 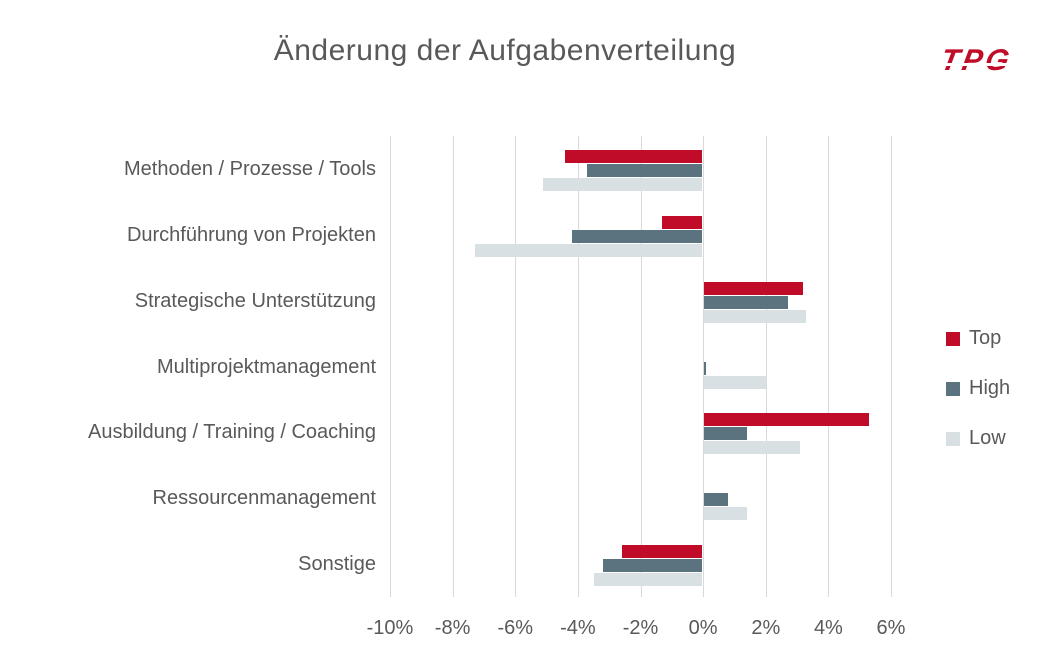 I want to click on x-tick-label: 2%, so click(x=766, y=628).